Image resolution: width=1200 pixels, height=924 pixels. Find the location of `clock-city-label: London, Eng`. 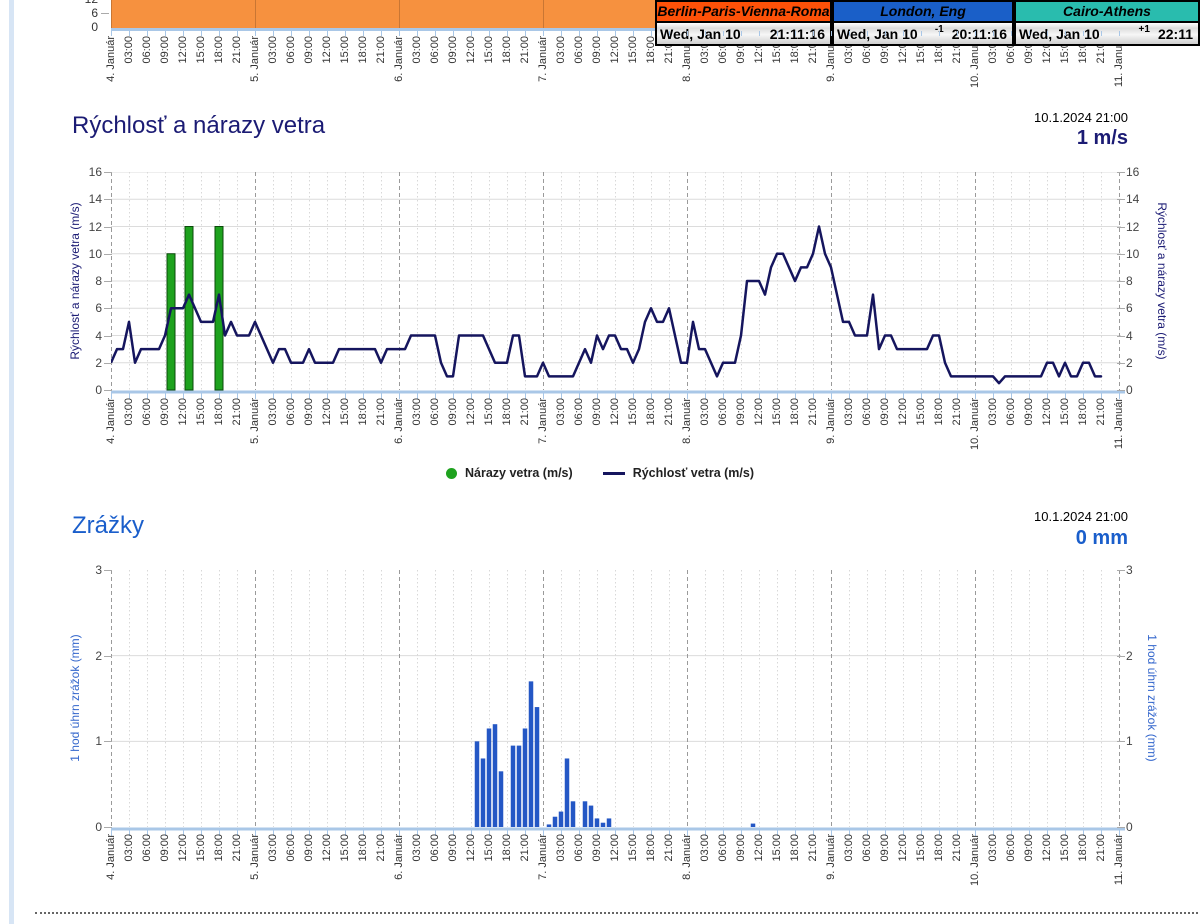

clock-city-label: London, Eng is located at coordinates (923, 12).